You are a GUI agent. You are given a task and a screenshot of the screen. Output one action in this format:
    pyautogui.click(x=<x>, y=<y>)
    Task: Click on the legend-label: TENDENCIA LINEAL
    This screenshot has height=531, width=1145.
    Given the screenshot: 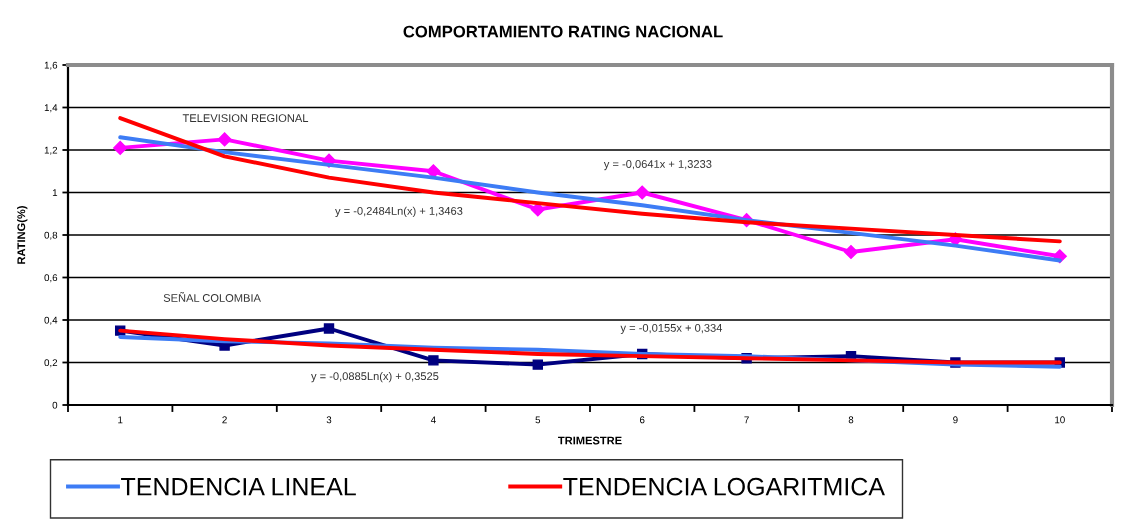 What is the action you would take?
    pyautogui.click(x=238, y=486)
    